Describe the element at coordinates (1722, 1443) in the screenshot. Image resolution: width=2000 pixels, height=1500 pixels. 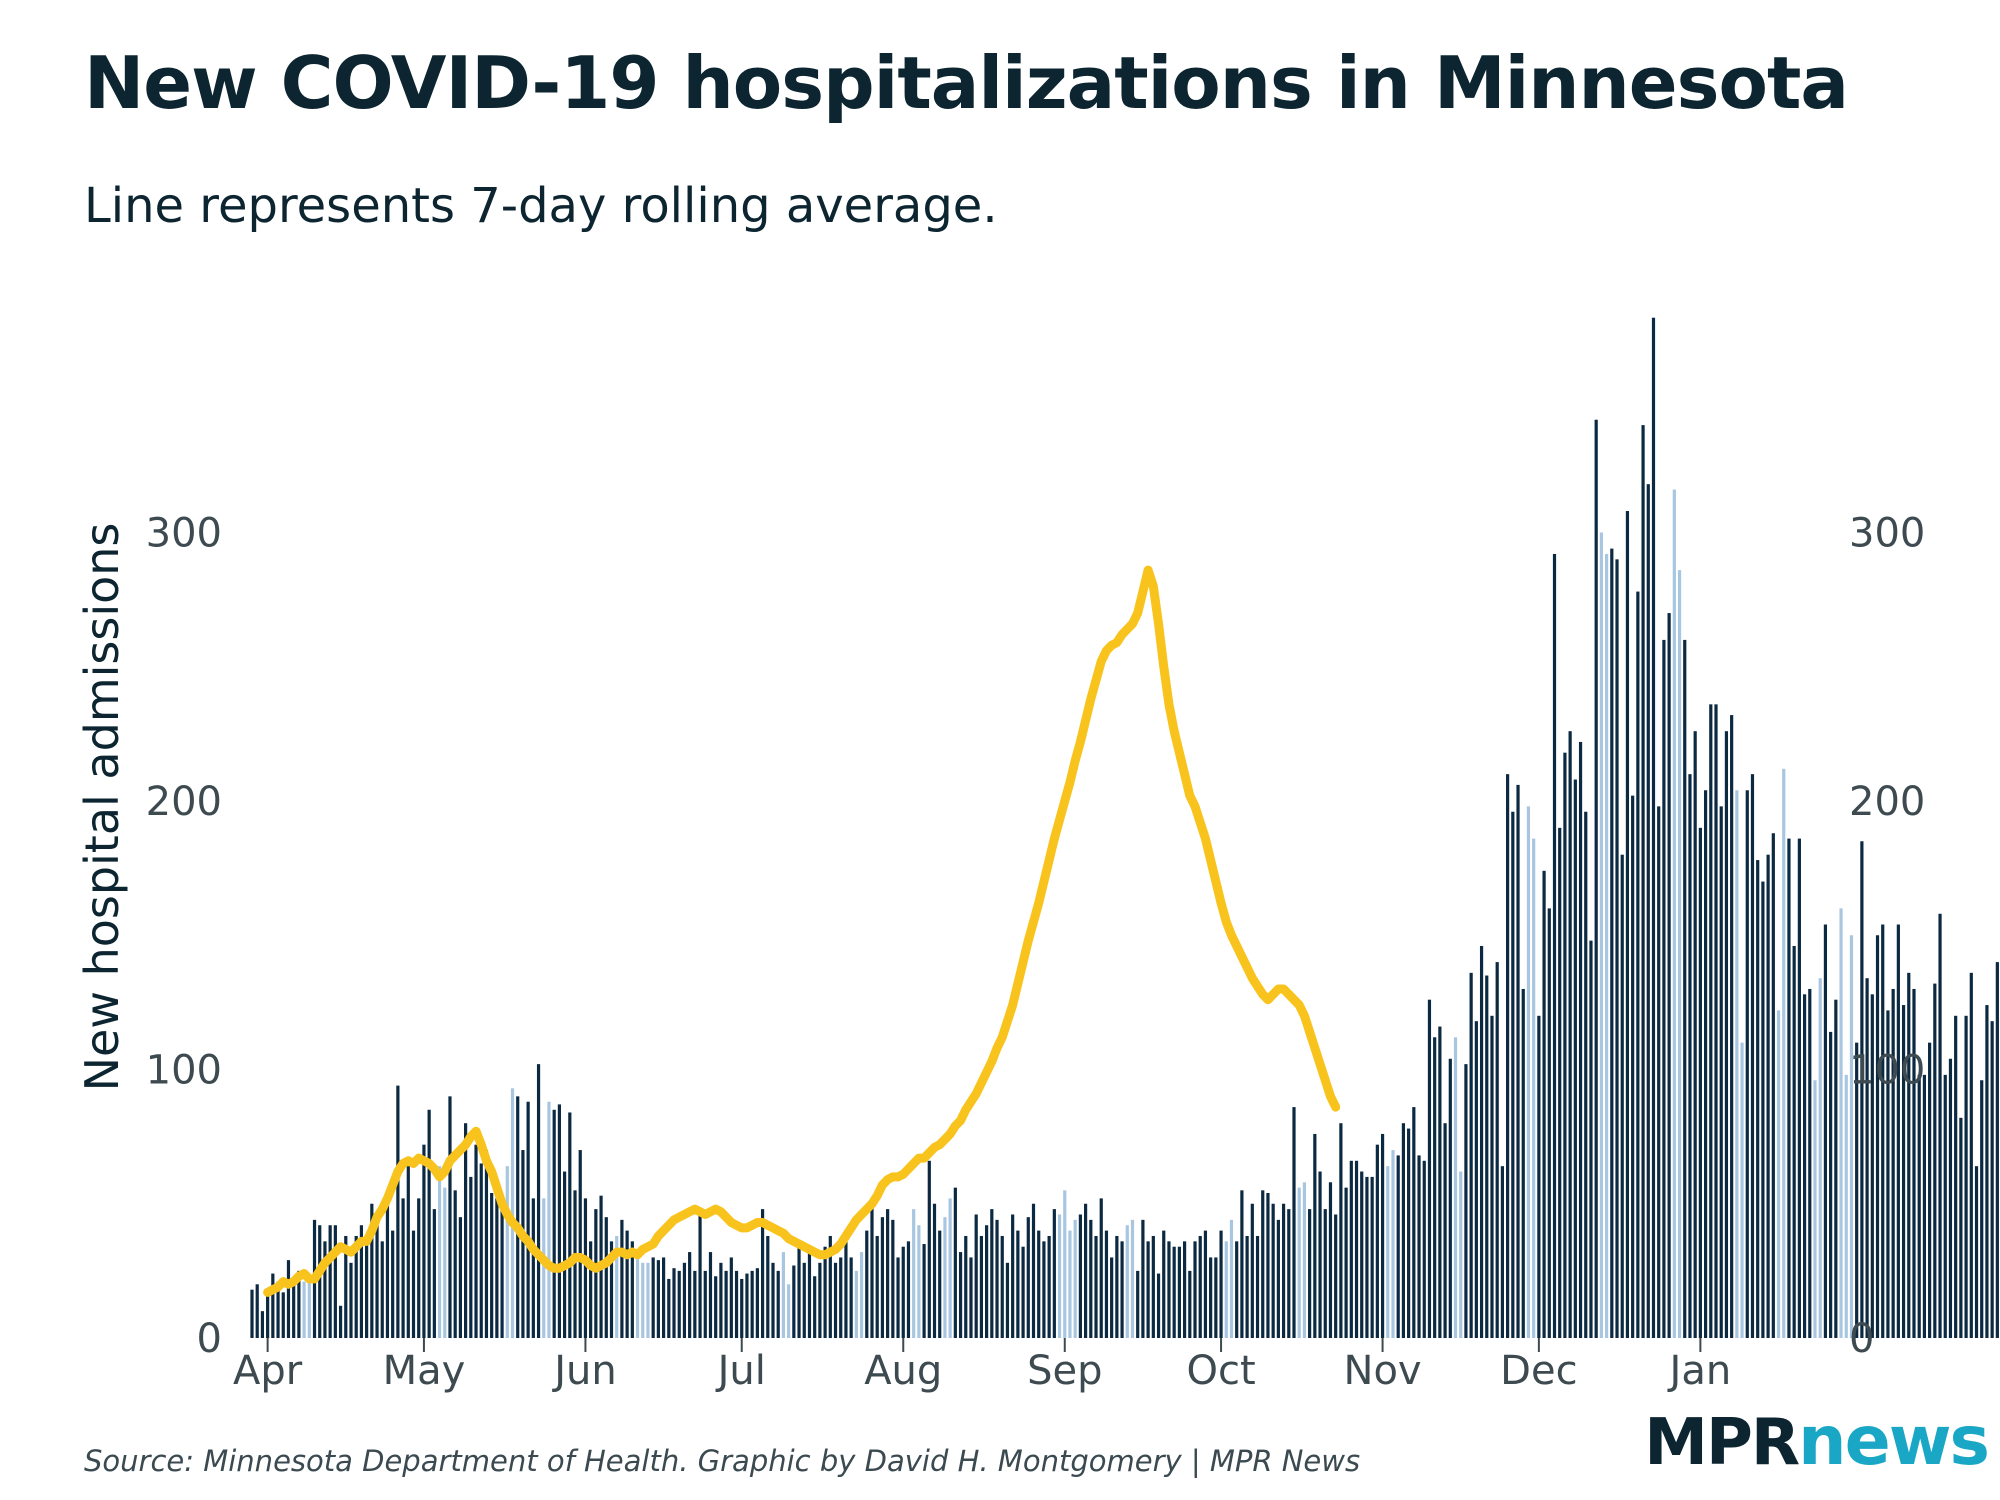
I see `logo-mpr-text: MPR` at that location.